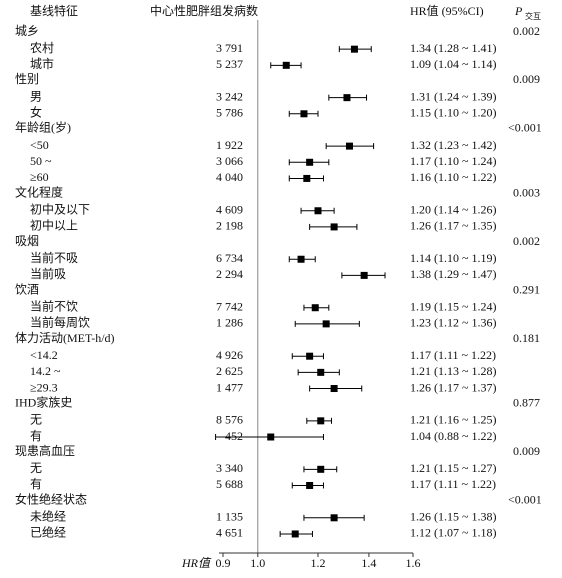 This screenshot has height=578, width=562. What do you see at coordinates (43, 401) in the screenshot?
I see `group-label: IHD家族史` at bounding box center [43, 401].